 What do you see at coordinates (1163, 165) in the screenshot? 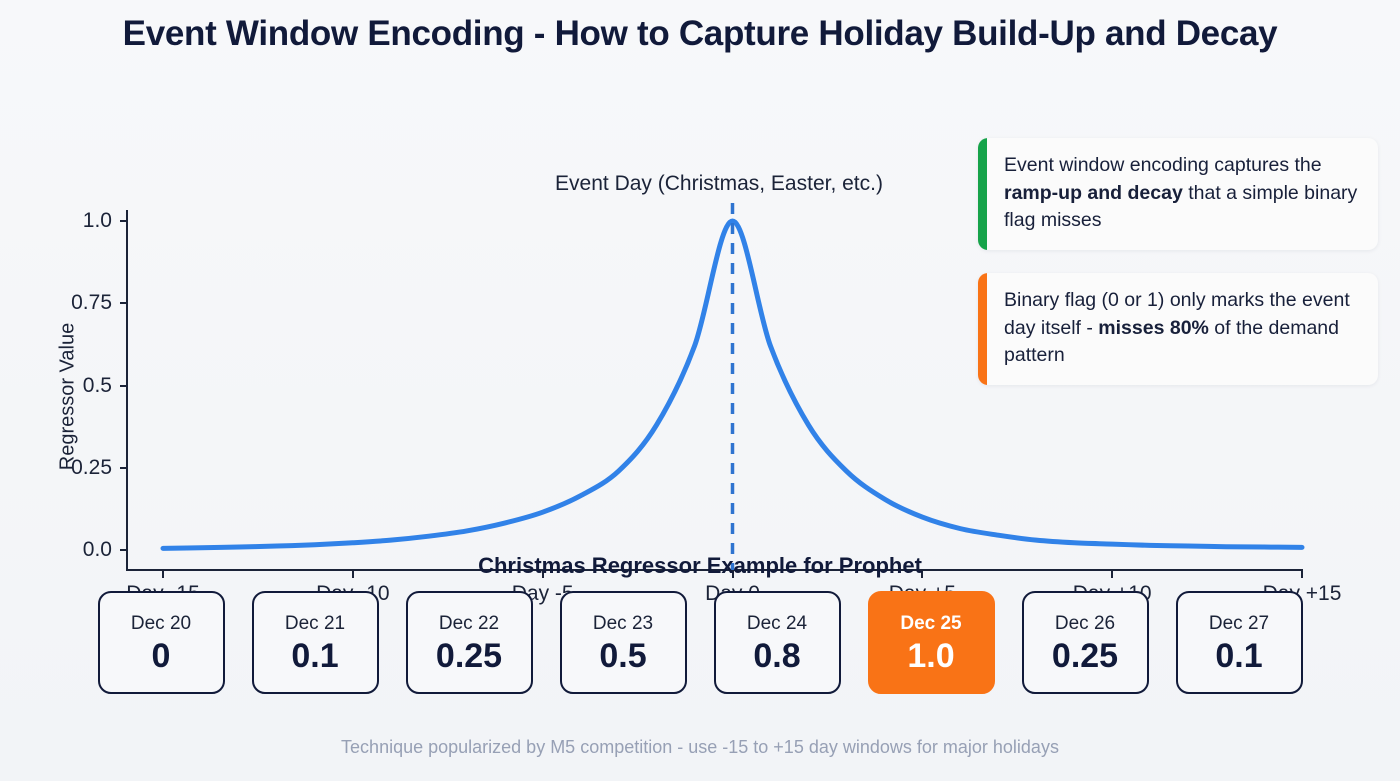
I see `callout-plain-text: Event window encoding captures the` at bounding box center [1163, 165].